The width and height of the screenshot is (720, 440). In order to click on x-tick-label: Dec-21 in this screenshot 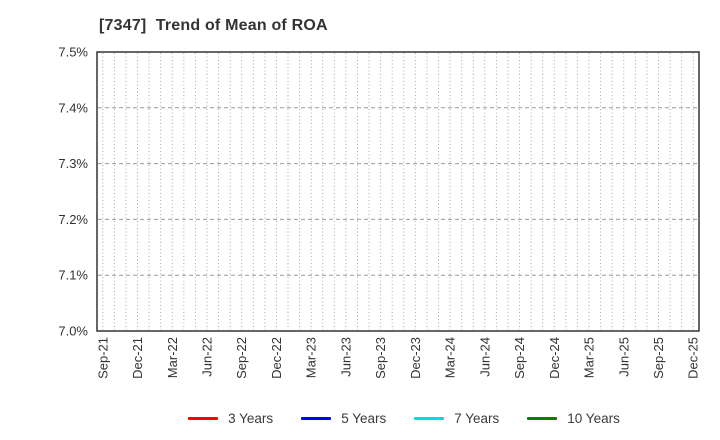, I will do `click(137, 358)`.